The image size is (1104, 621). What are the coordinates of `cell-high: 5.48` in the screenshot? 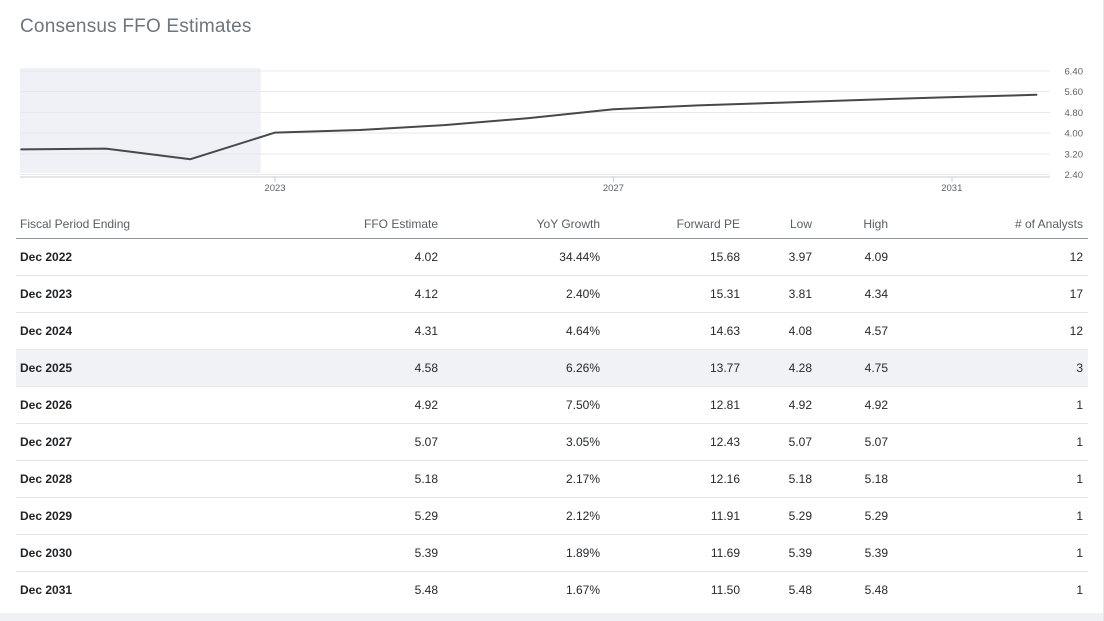 It's located at (876, 590).